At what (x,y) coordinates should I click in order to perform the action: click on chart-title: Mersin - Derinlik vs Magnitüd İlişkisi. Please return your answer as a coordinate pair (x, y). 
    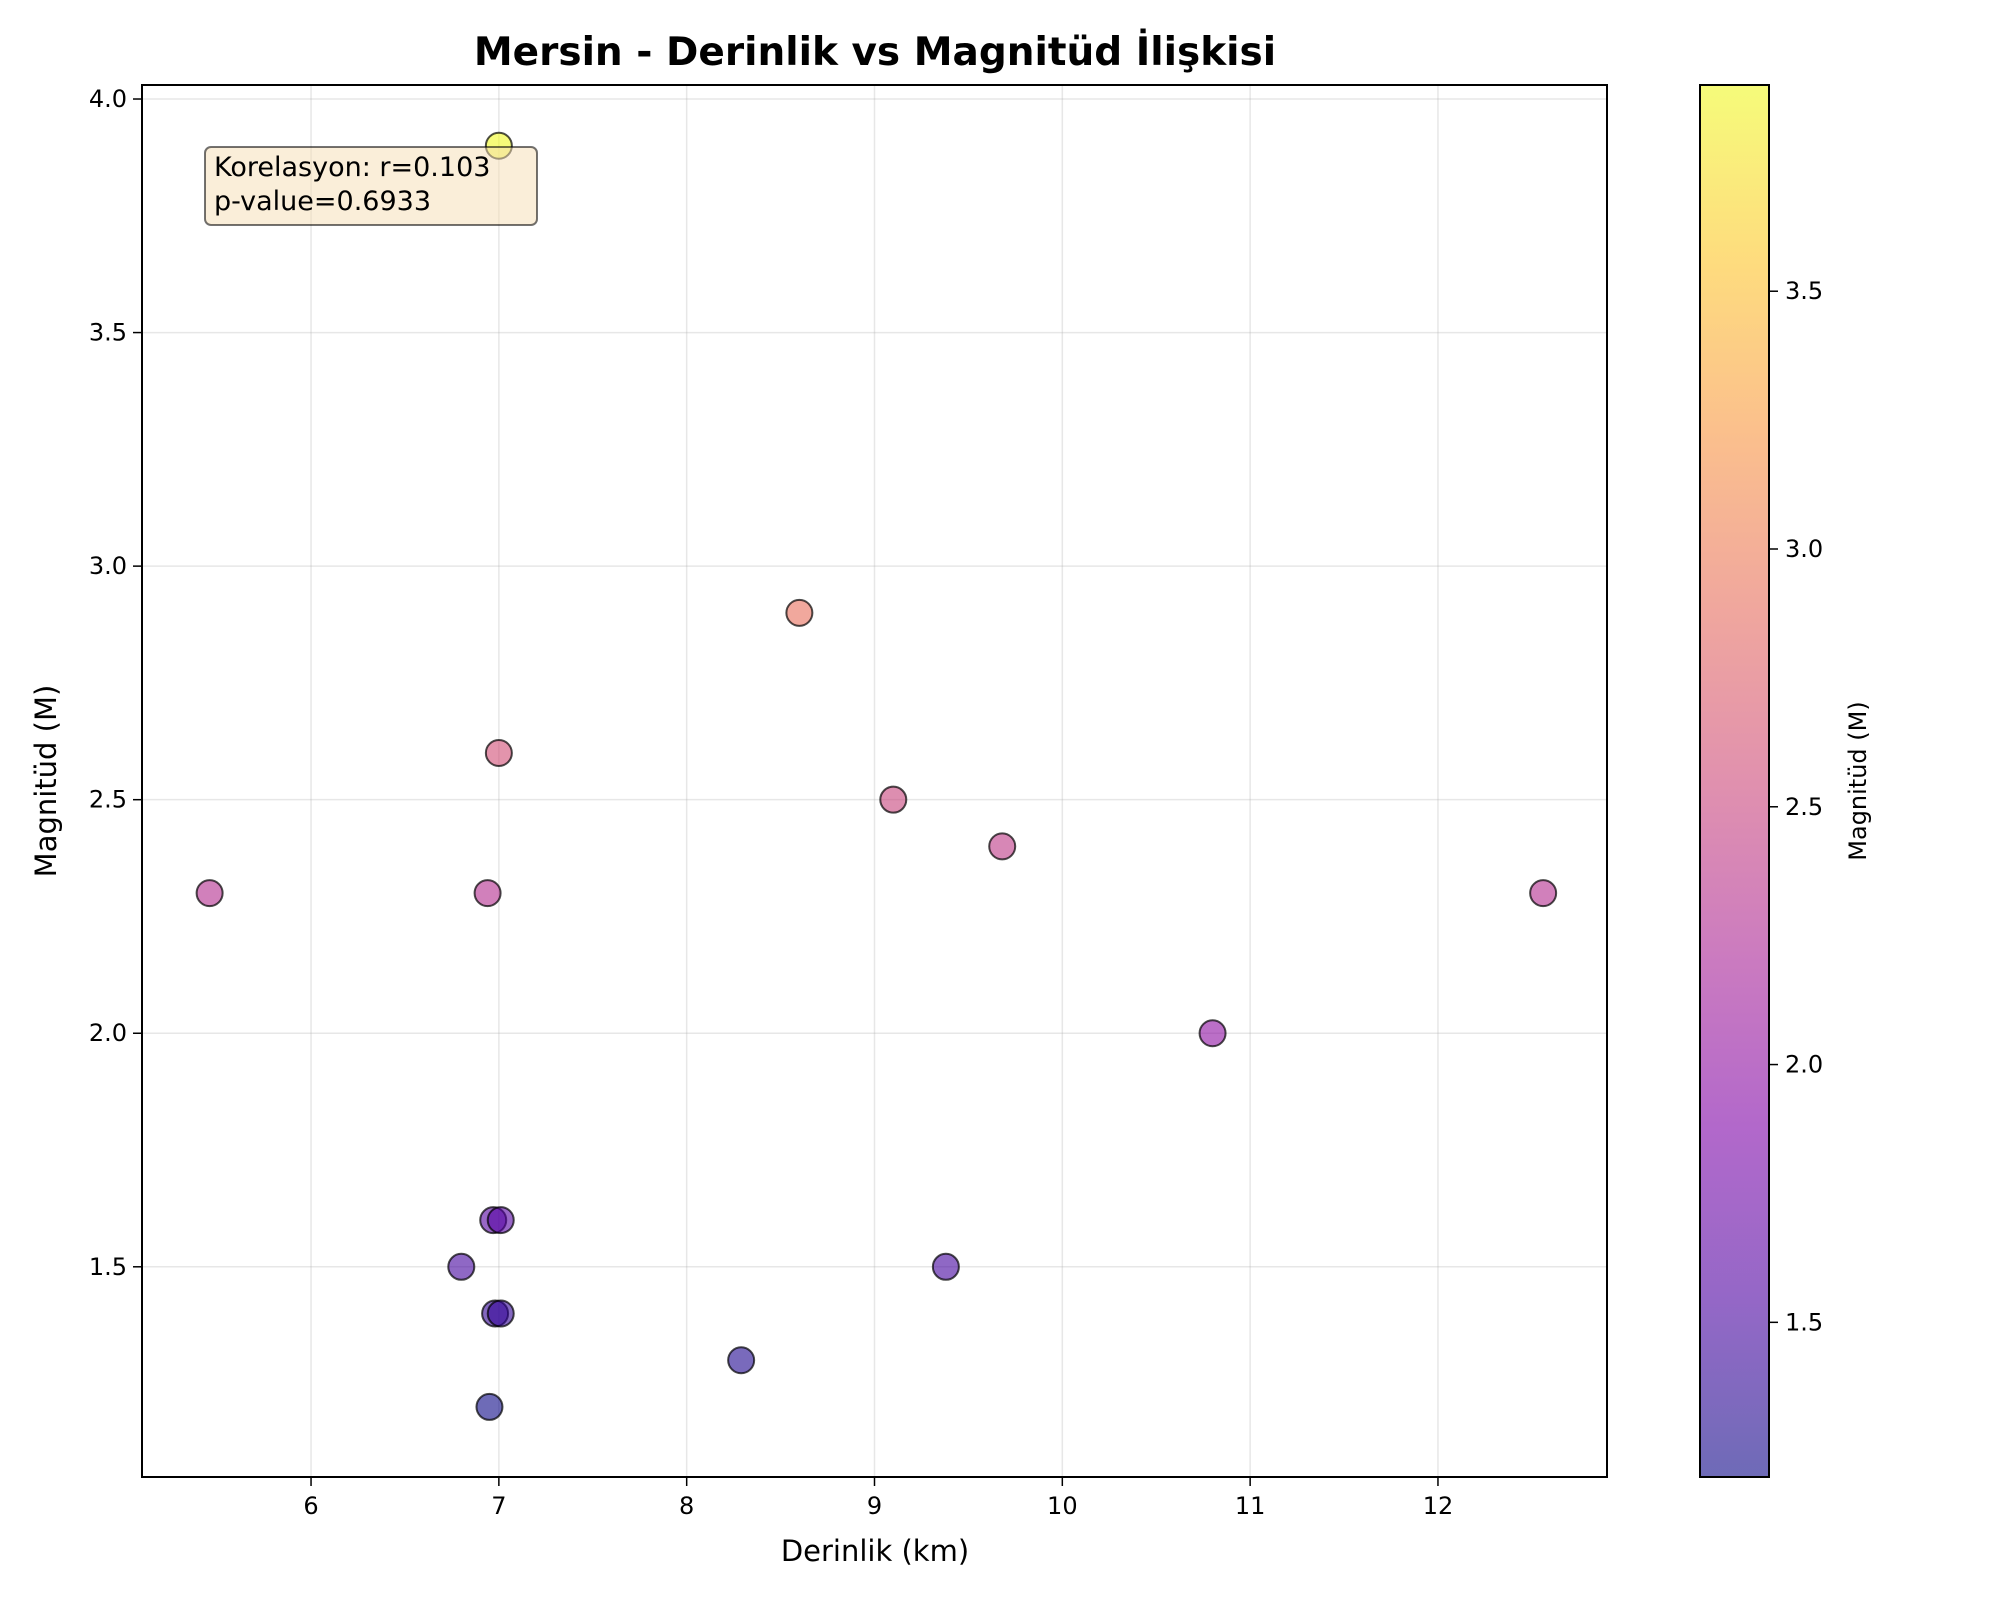
    Looking at the image, I should click on (875, 51).